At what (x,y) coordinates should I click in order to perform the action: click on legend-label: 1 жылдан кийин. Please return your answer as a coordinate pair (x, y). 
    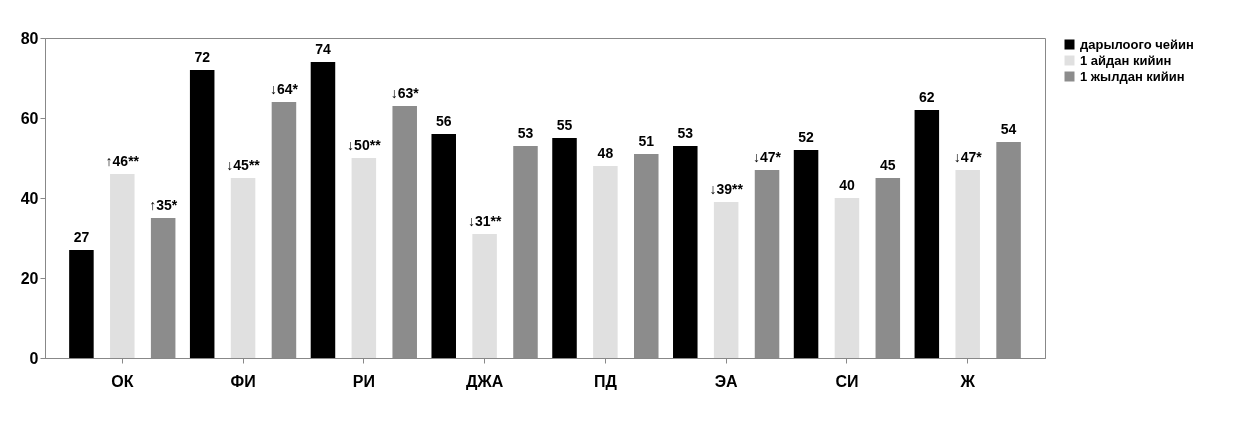
    Looking at the image, I should click on (1132, 76).